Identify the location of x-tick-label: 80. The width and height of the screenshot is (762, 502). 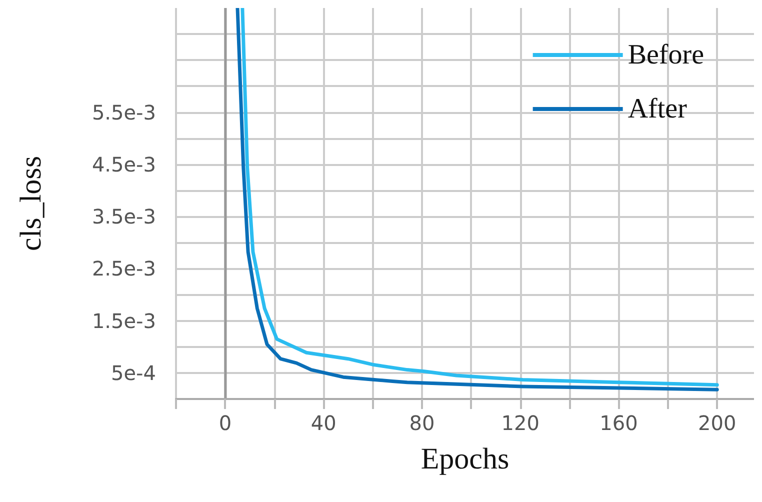
(422, 423).